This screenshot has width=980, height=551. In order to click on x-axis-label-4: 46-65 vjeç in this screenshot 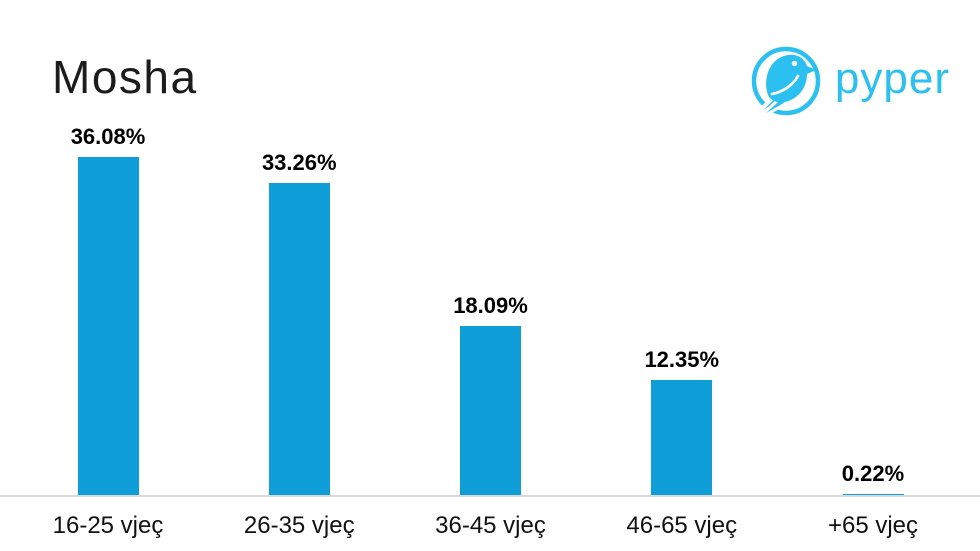, I will do `click(682, 525)`.